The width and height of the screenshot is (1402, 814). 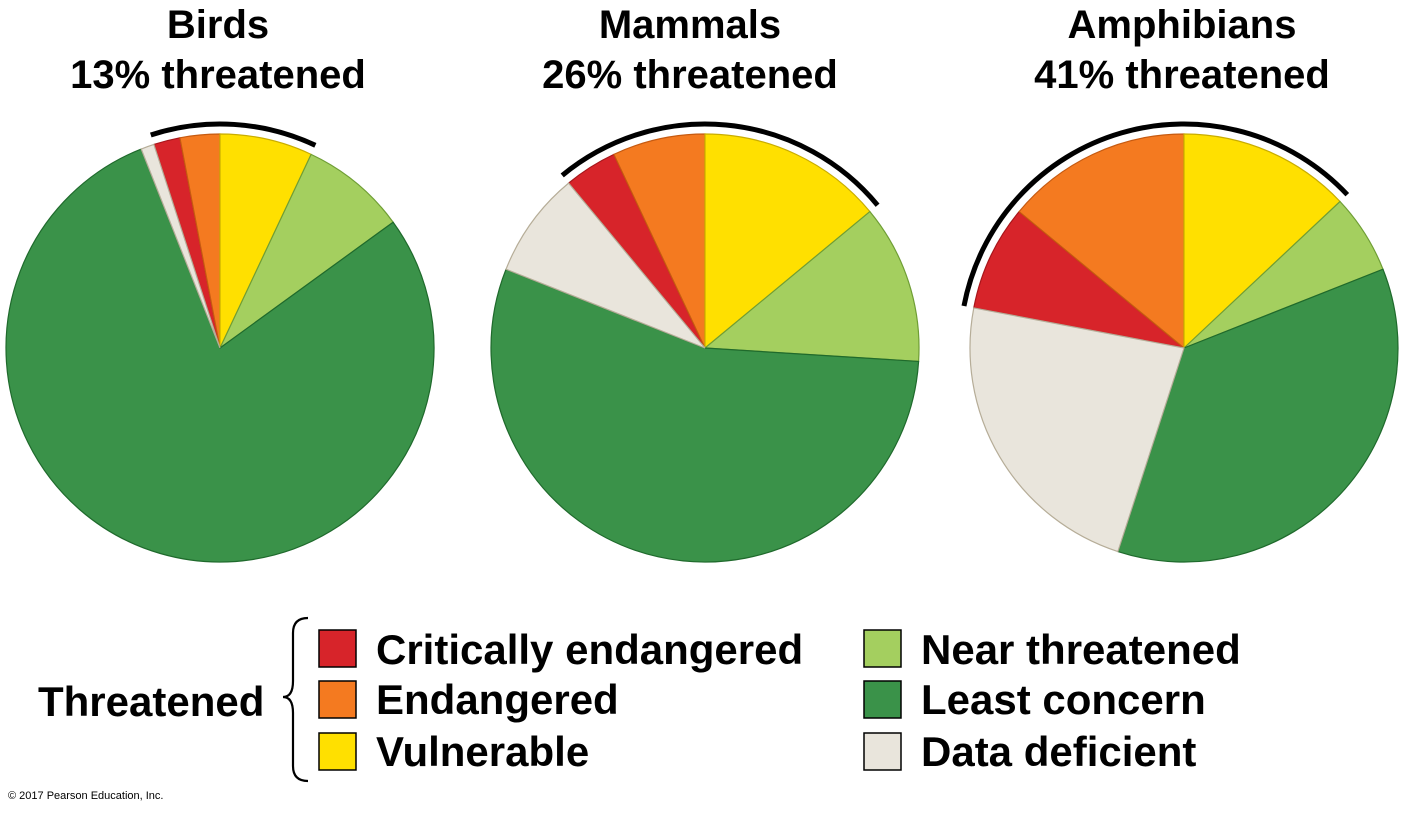 What do you see at coordinates (690, 25) in the screenshot?
I see `pie-title-mammals: Mammals` at bounding box center [690, 25].